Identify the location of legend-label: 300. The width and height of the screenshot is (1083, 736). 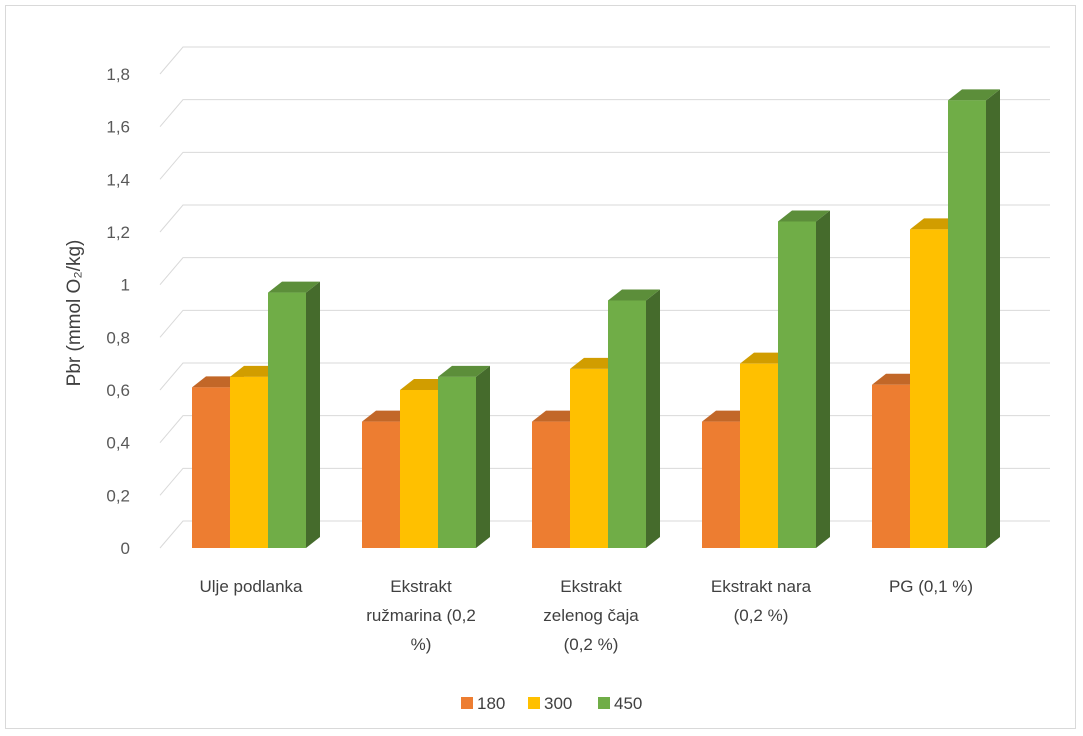
(558, 703).